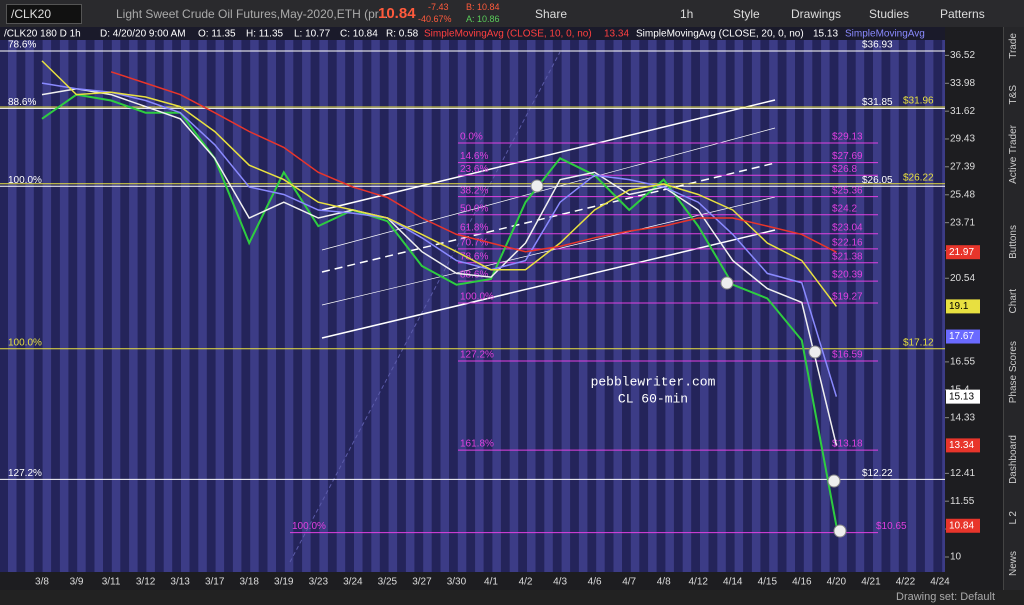 The height and width of the screenshot is (605, 1024). Describe the element at coordinates (1013, 46) in the screenshot. I see `sidebar-tab: Trade` at that location.